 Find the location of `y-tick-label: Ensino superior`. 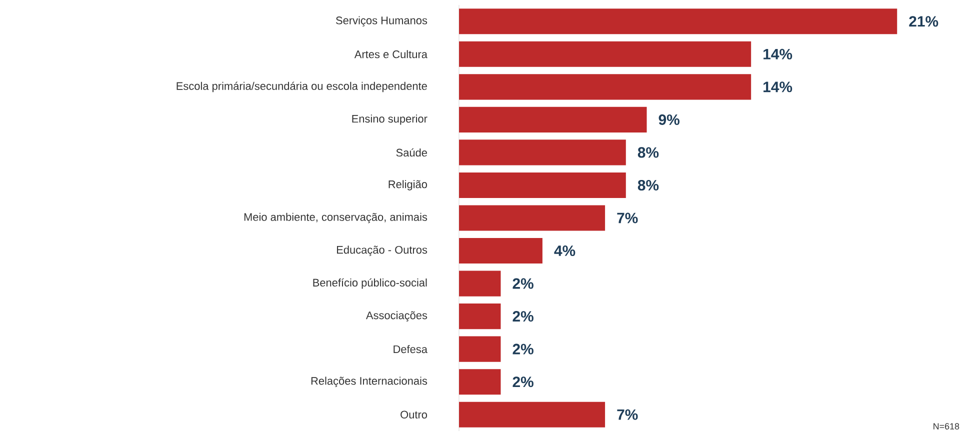

y-tick-label: Ensino superior is located at coordinates (390, 119).